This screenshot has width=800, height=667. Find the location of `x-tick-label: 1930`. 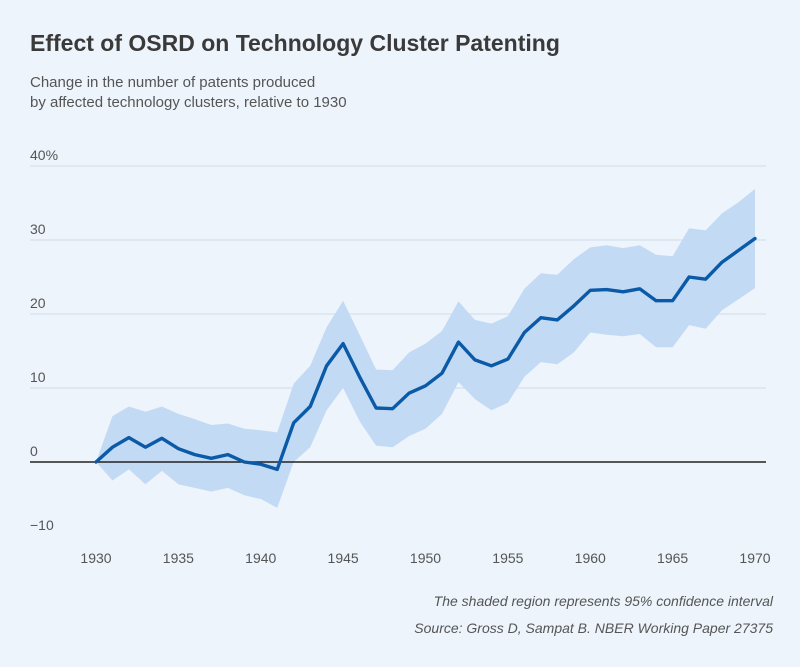

x-tick-label: 1930 is located at coordinates (95, 558).